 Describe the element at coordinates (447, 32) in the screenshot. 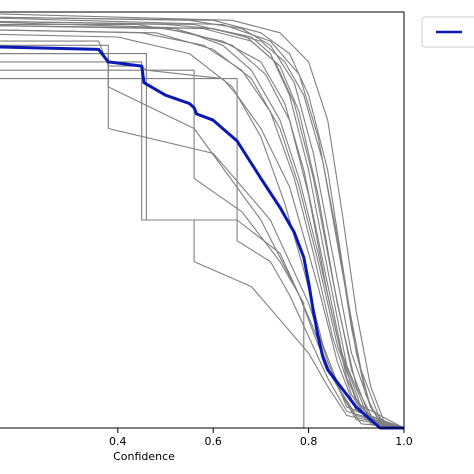

I see `legend` at that location.